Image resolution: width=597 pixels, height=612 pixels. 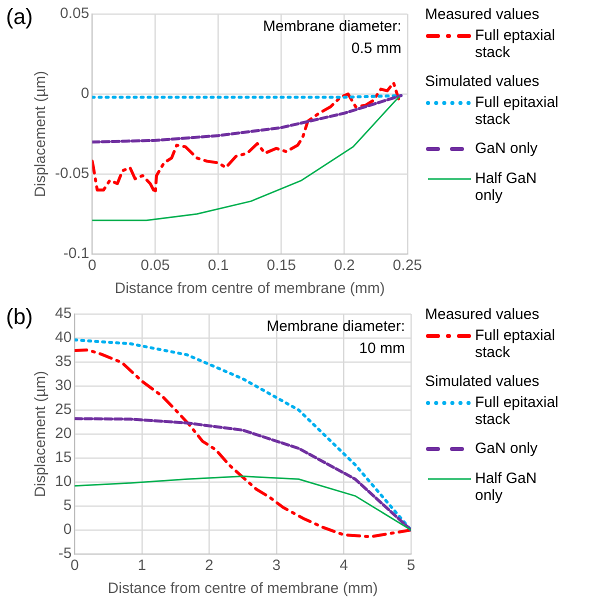 I want to click on y-tick-label: -5, so click(x=65, y=553).